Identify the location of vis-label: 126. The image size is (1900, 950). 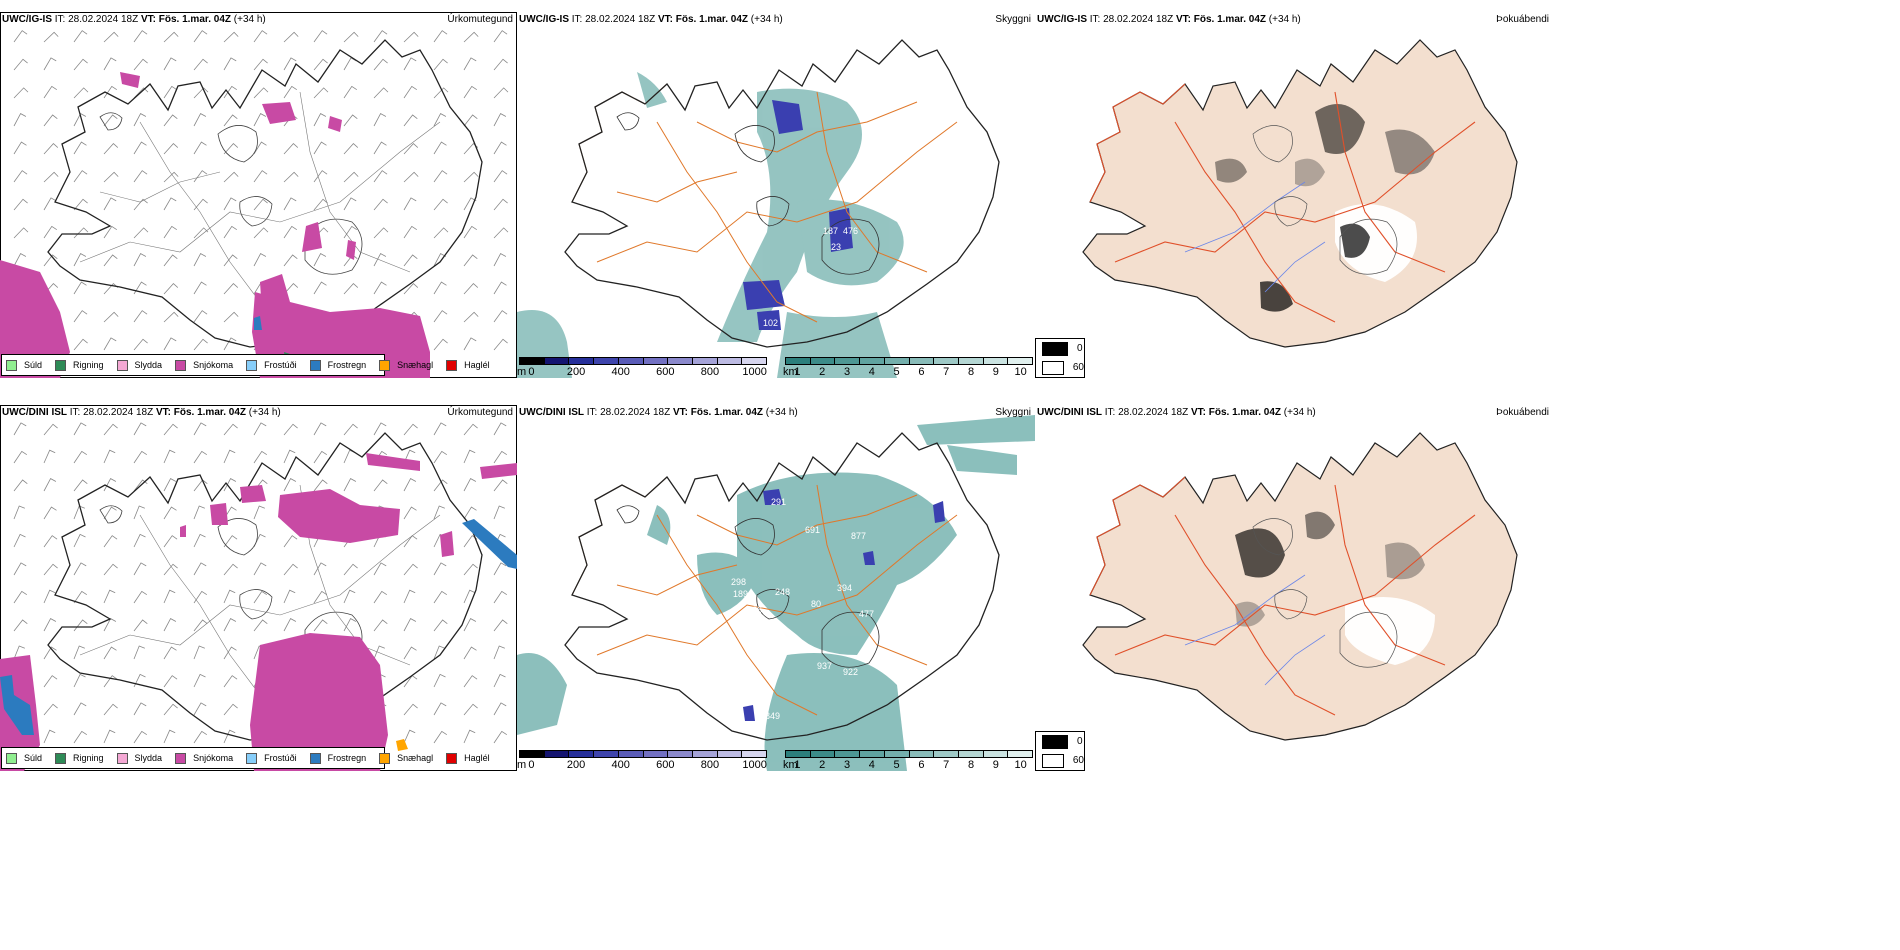
(754, 610).